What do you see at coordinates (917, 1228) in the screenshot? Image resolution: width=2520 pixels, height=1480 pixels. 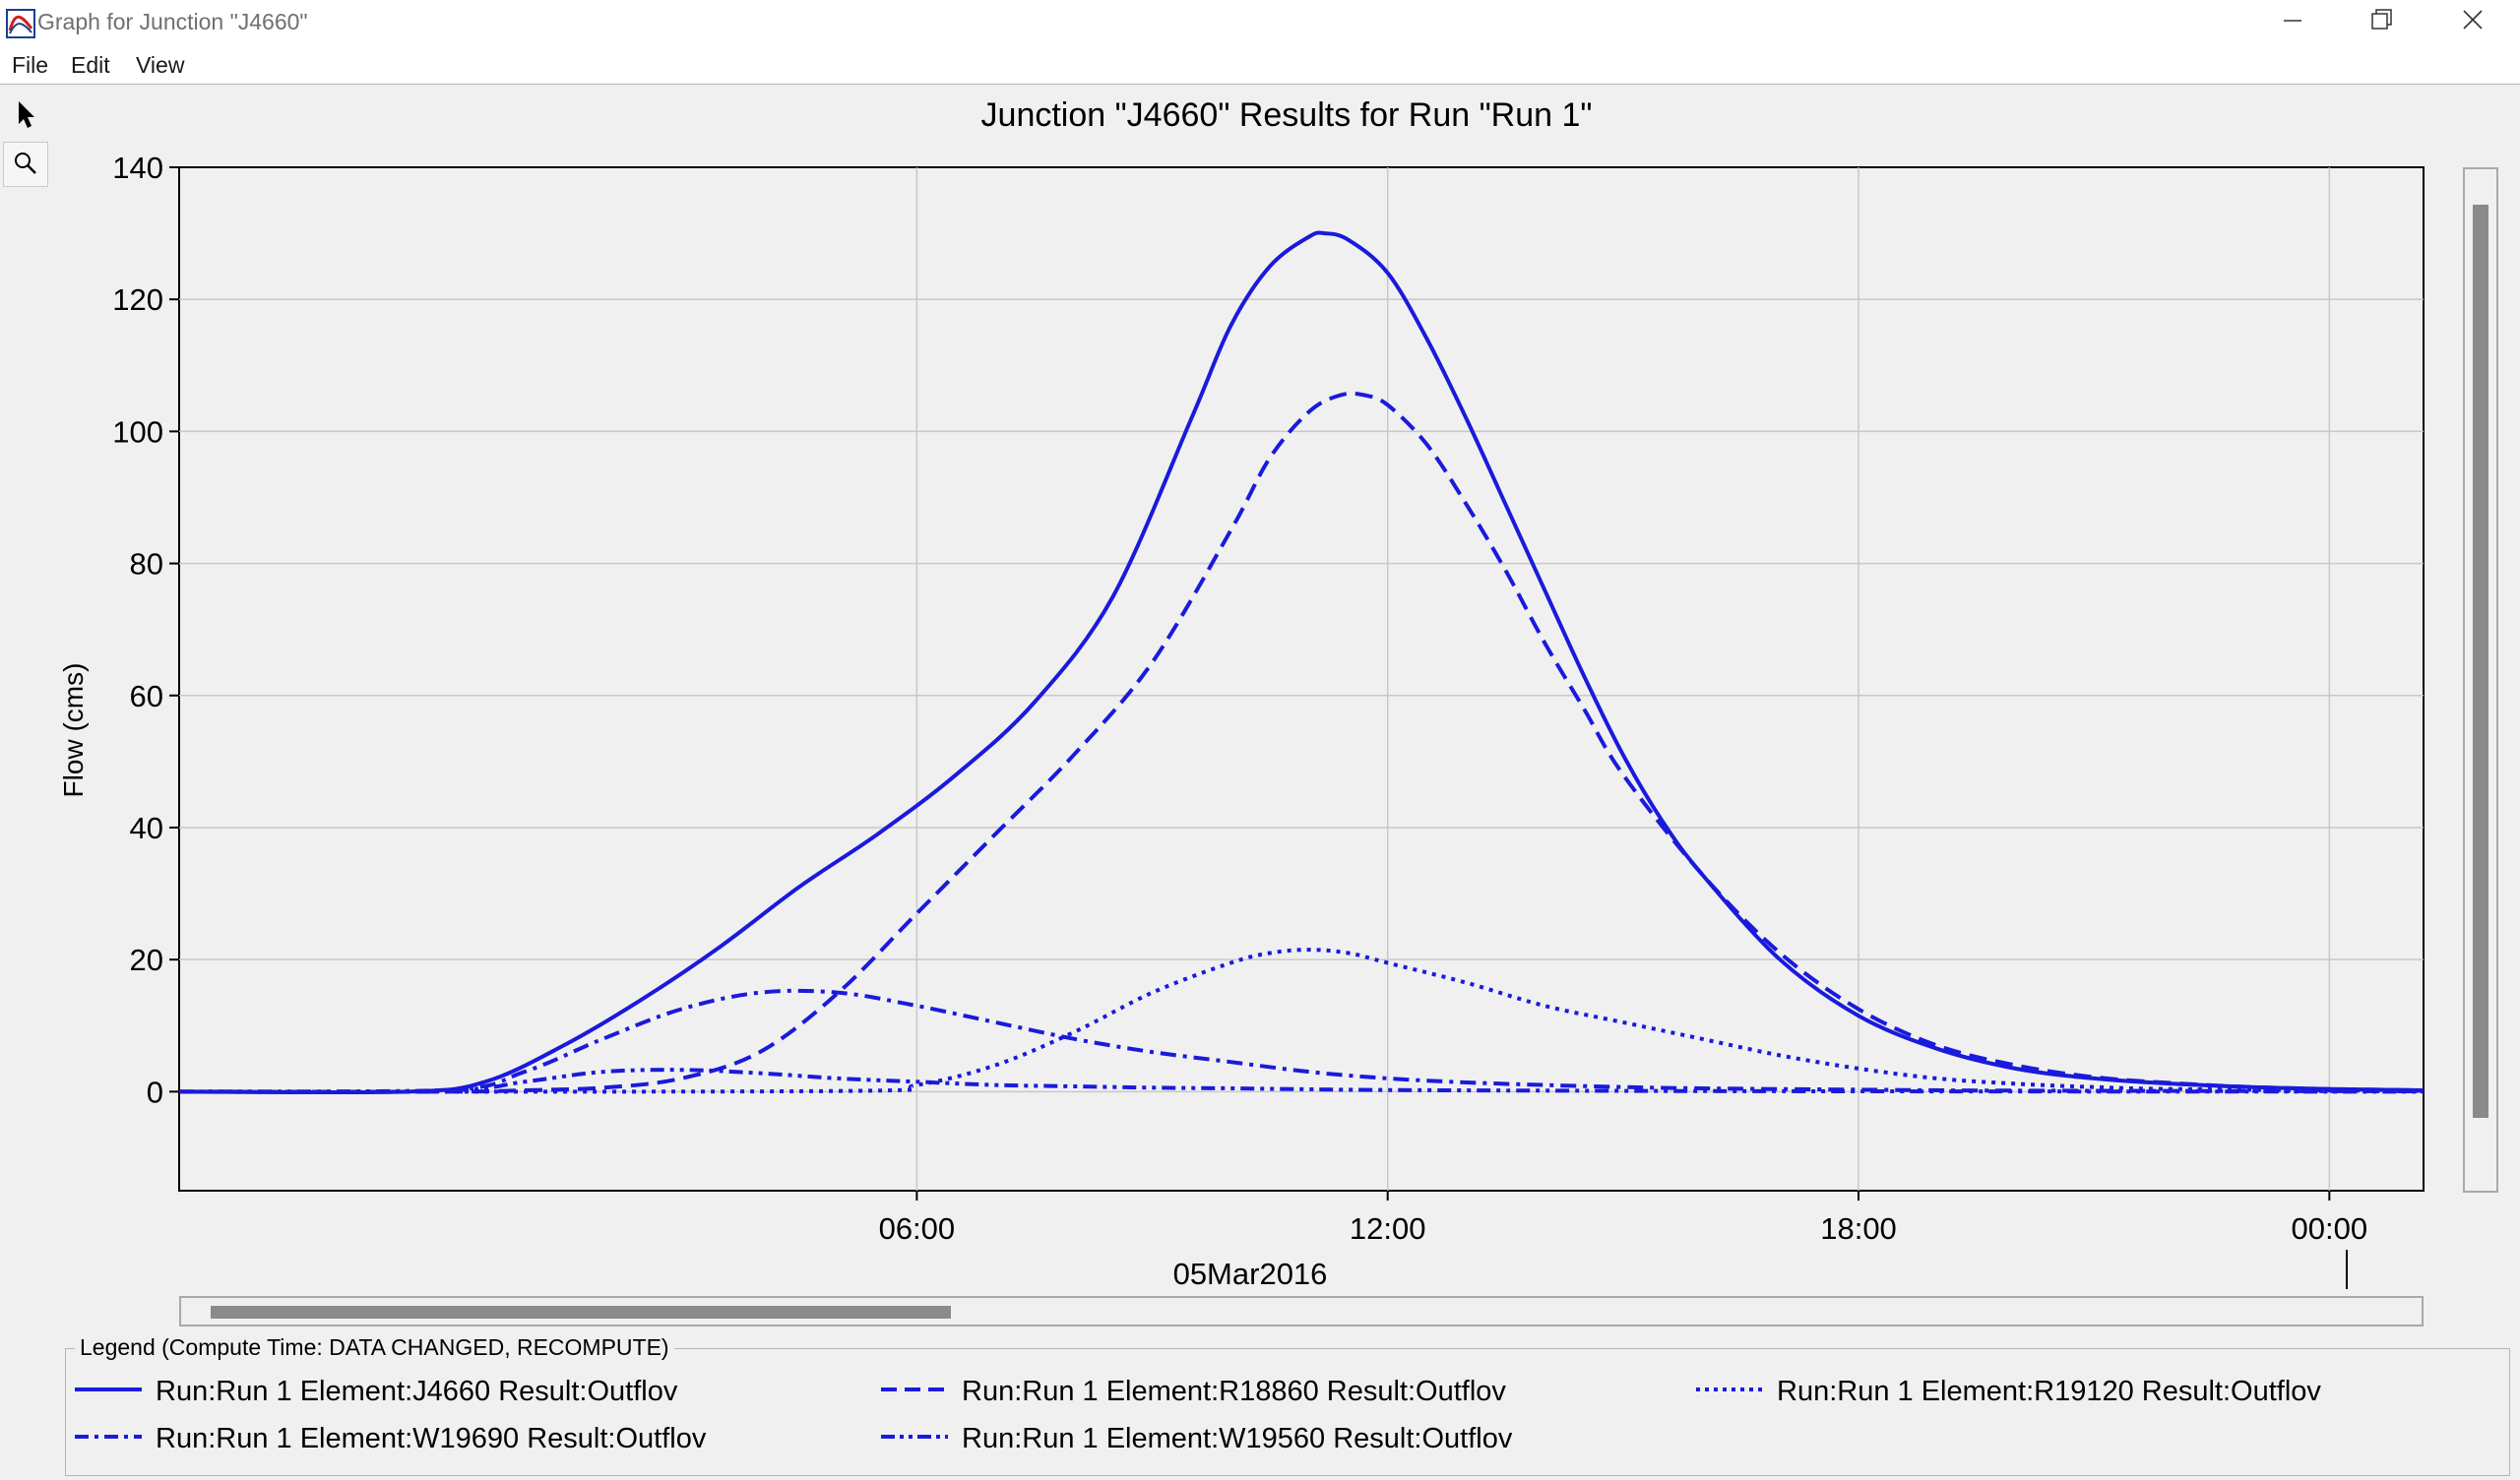 I see `x-tick-label: 06:00` at bounding box center [917, 1228].